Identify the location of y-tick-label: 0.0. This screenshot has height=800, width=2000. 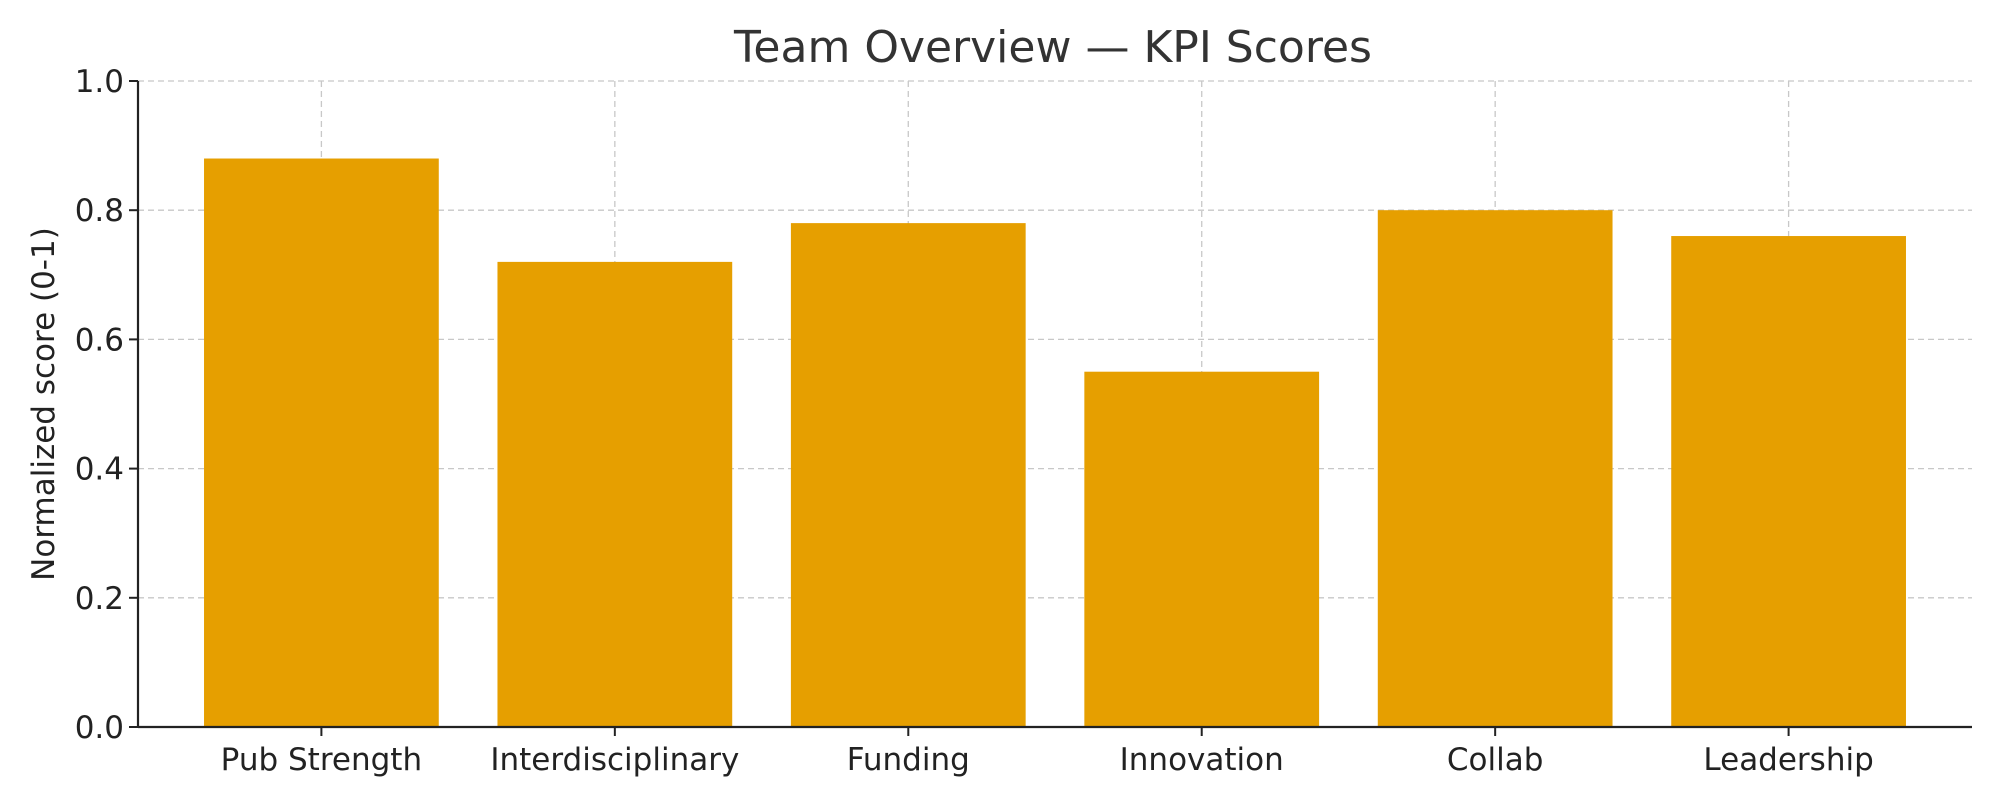
(99, 728).